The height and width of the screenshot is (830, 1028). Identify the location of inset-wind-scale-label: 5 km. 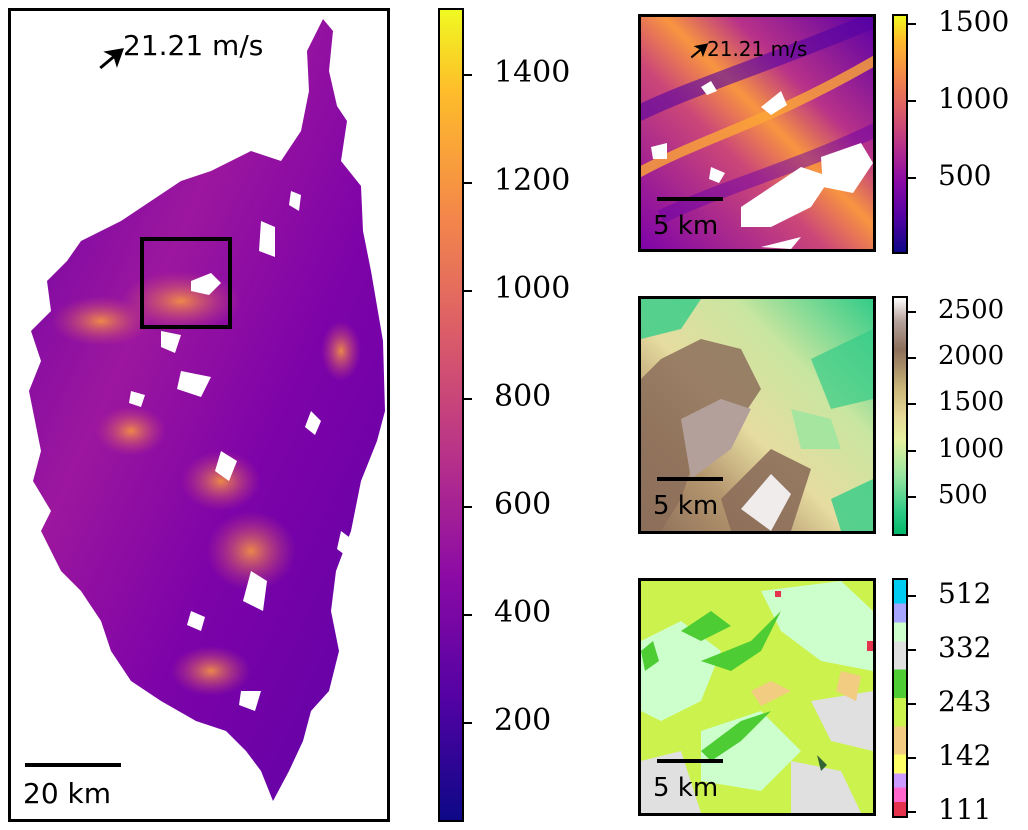
(686, 226).